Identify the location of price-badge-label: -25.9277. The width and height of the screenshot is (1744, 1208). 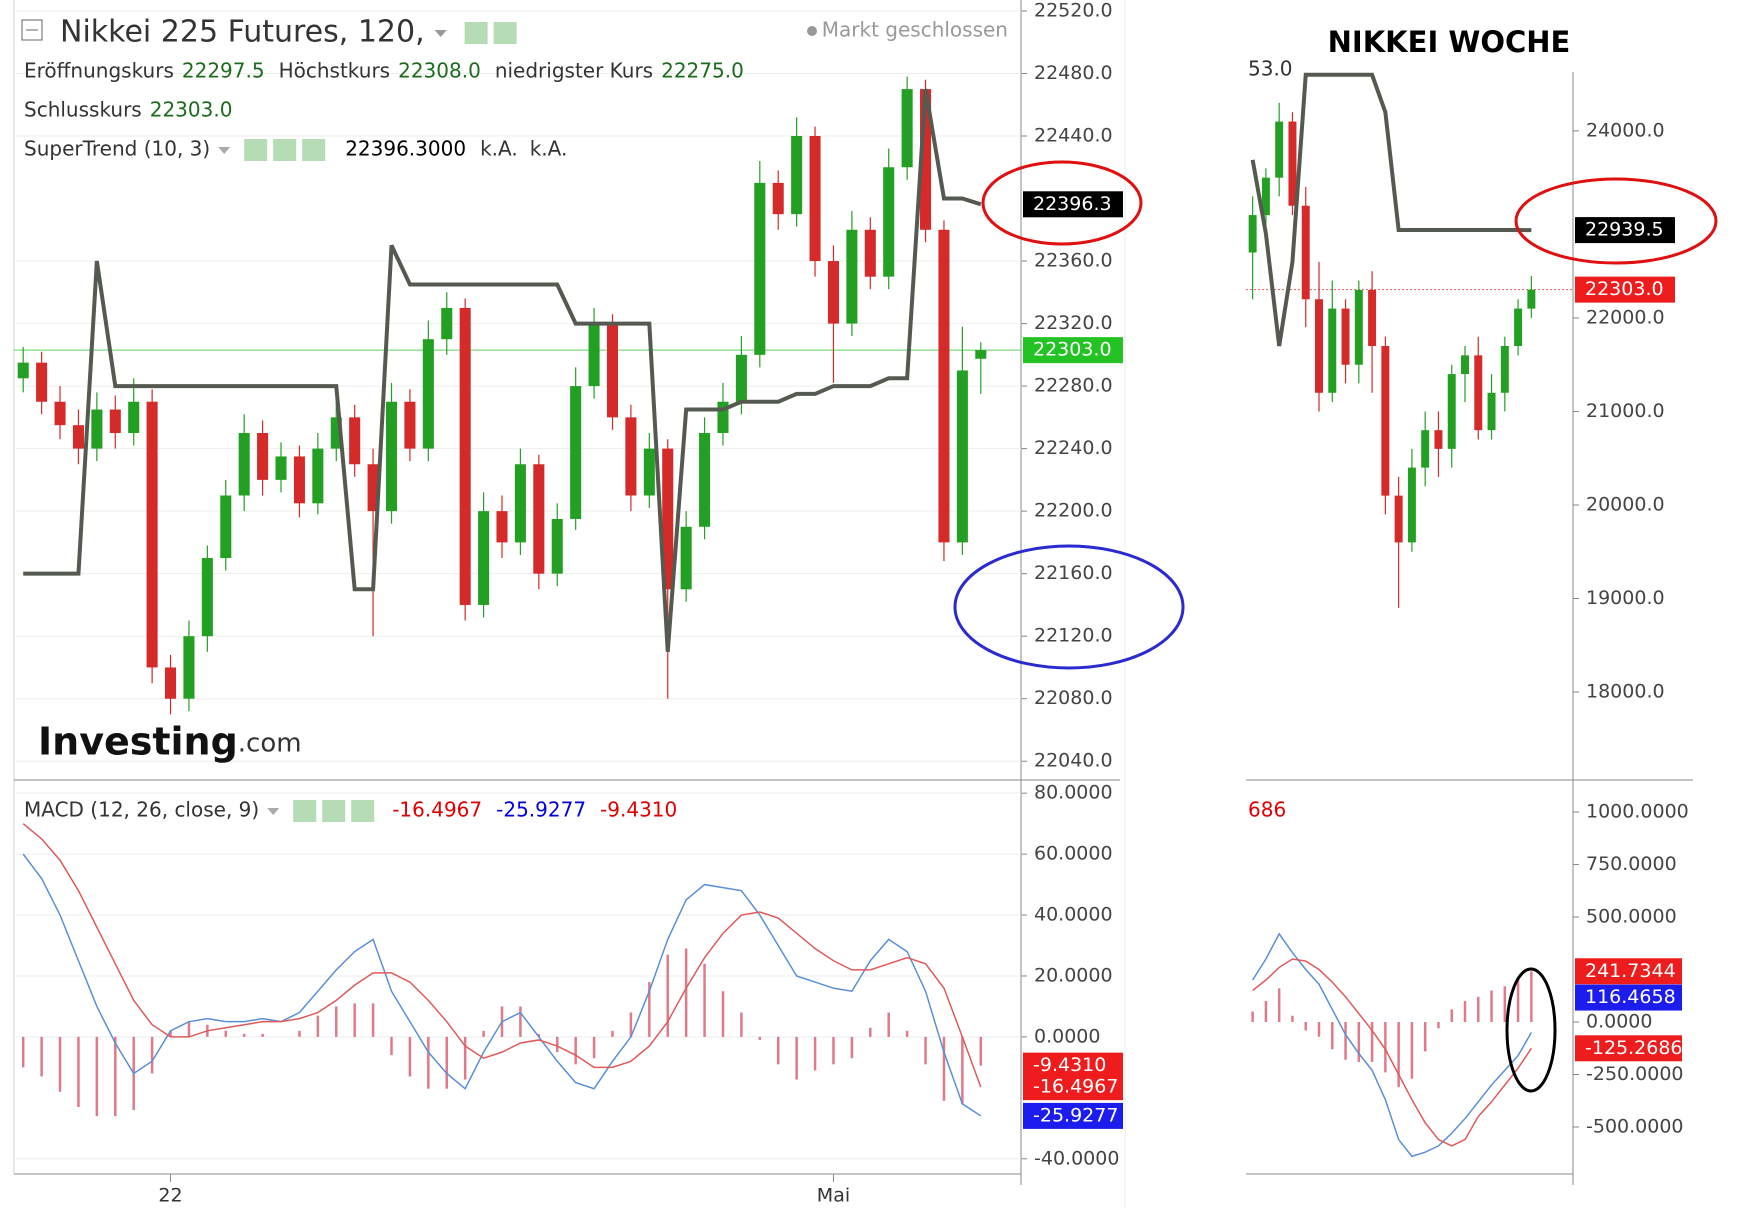
(1075, 1115).